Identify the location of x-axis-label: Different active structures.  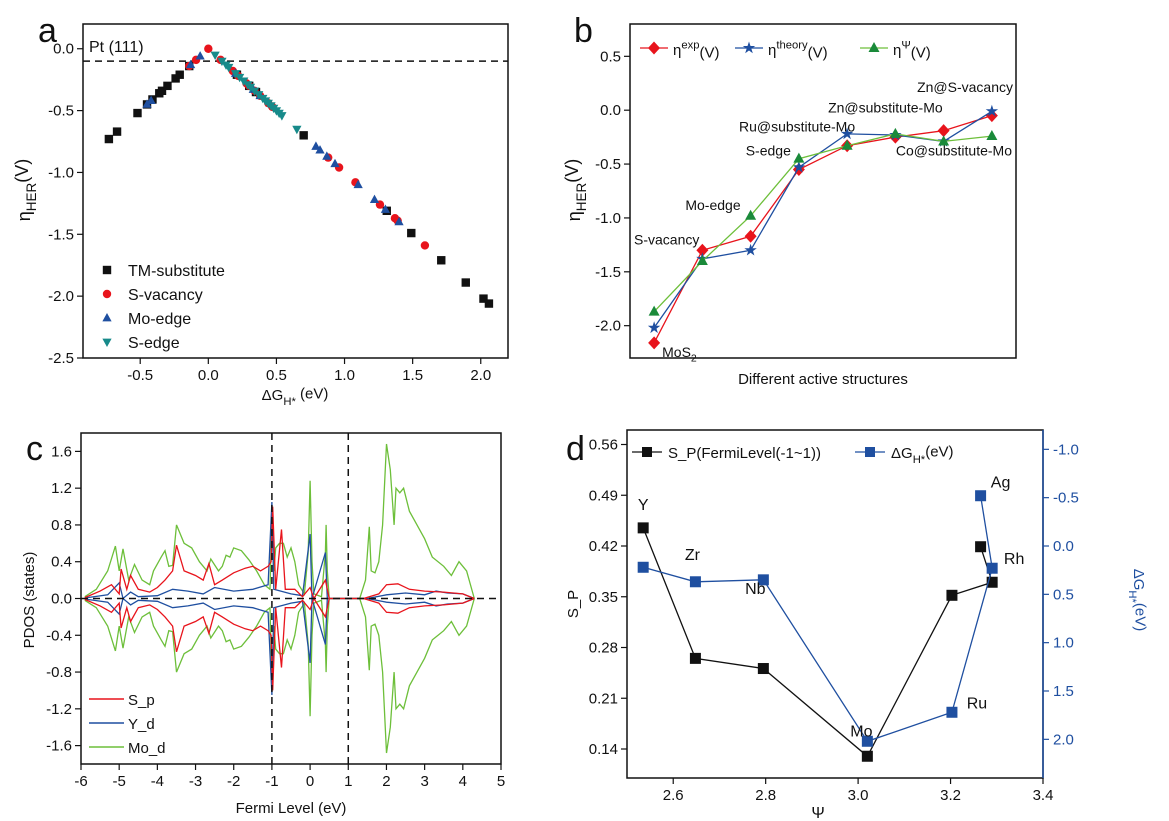
(823, 379).